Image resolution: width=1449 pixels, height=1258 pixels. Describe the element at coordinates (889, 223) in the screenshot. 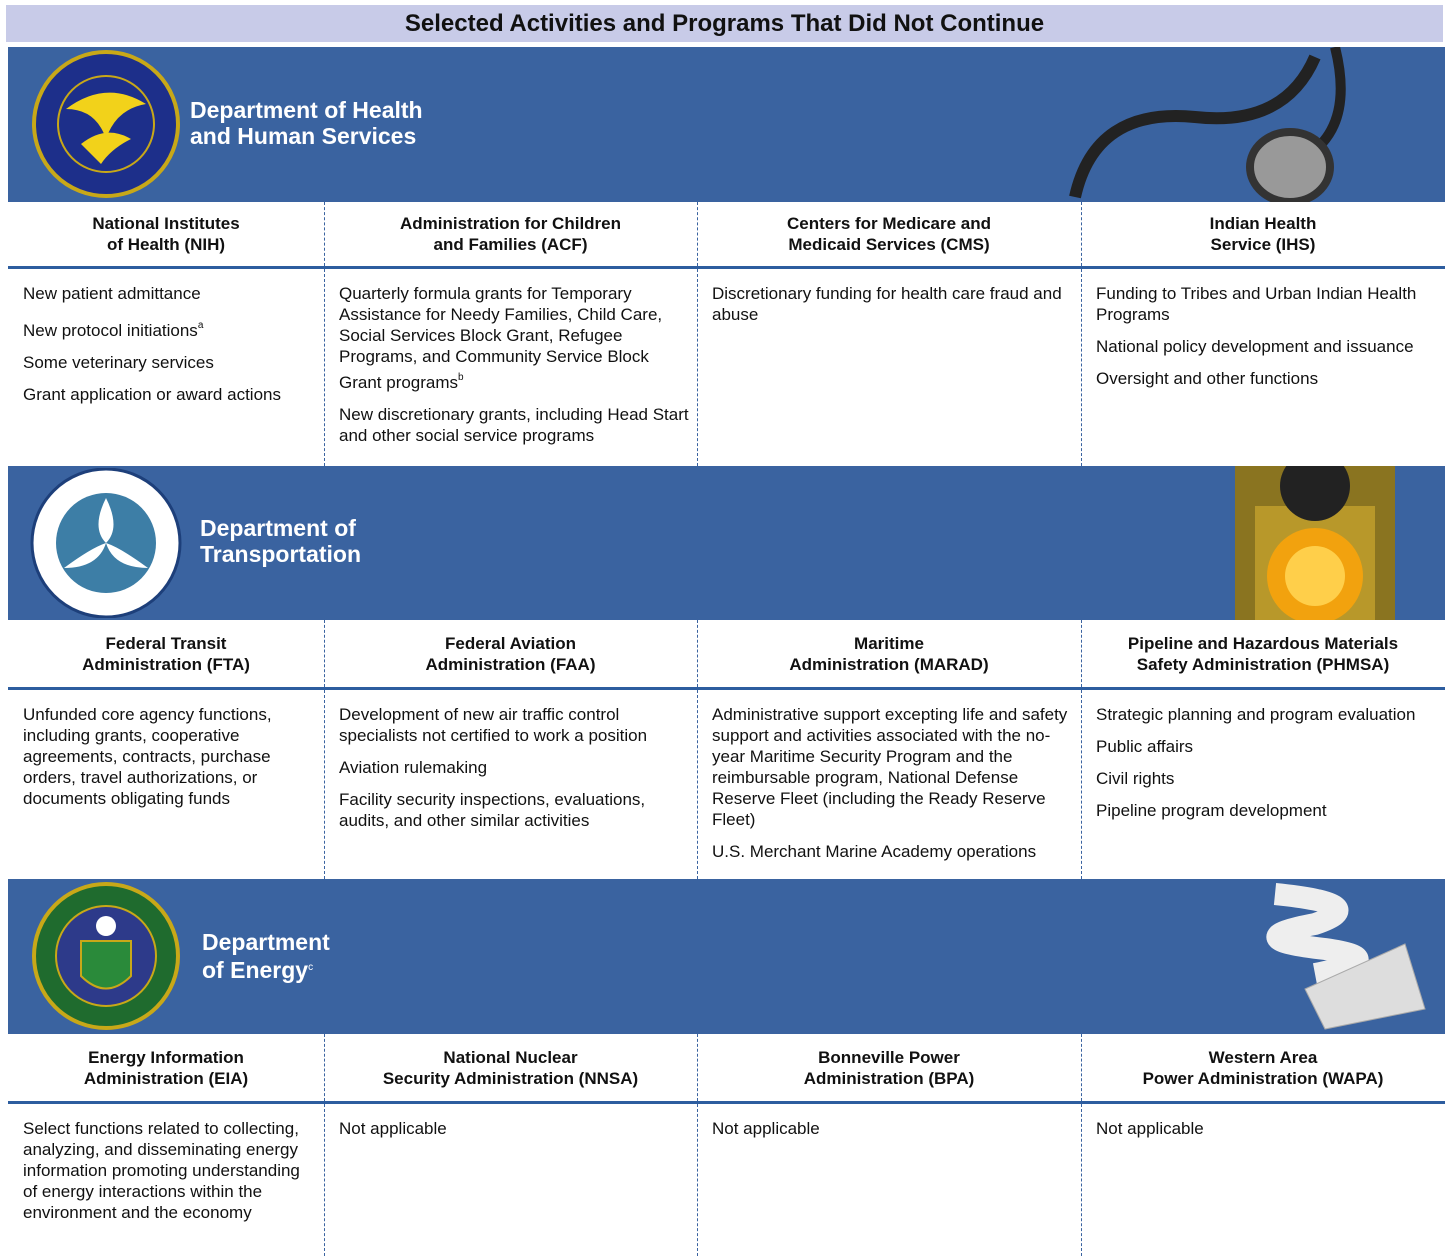

I see `agency-name-line: Centers for Medicare and` at that location.